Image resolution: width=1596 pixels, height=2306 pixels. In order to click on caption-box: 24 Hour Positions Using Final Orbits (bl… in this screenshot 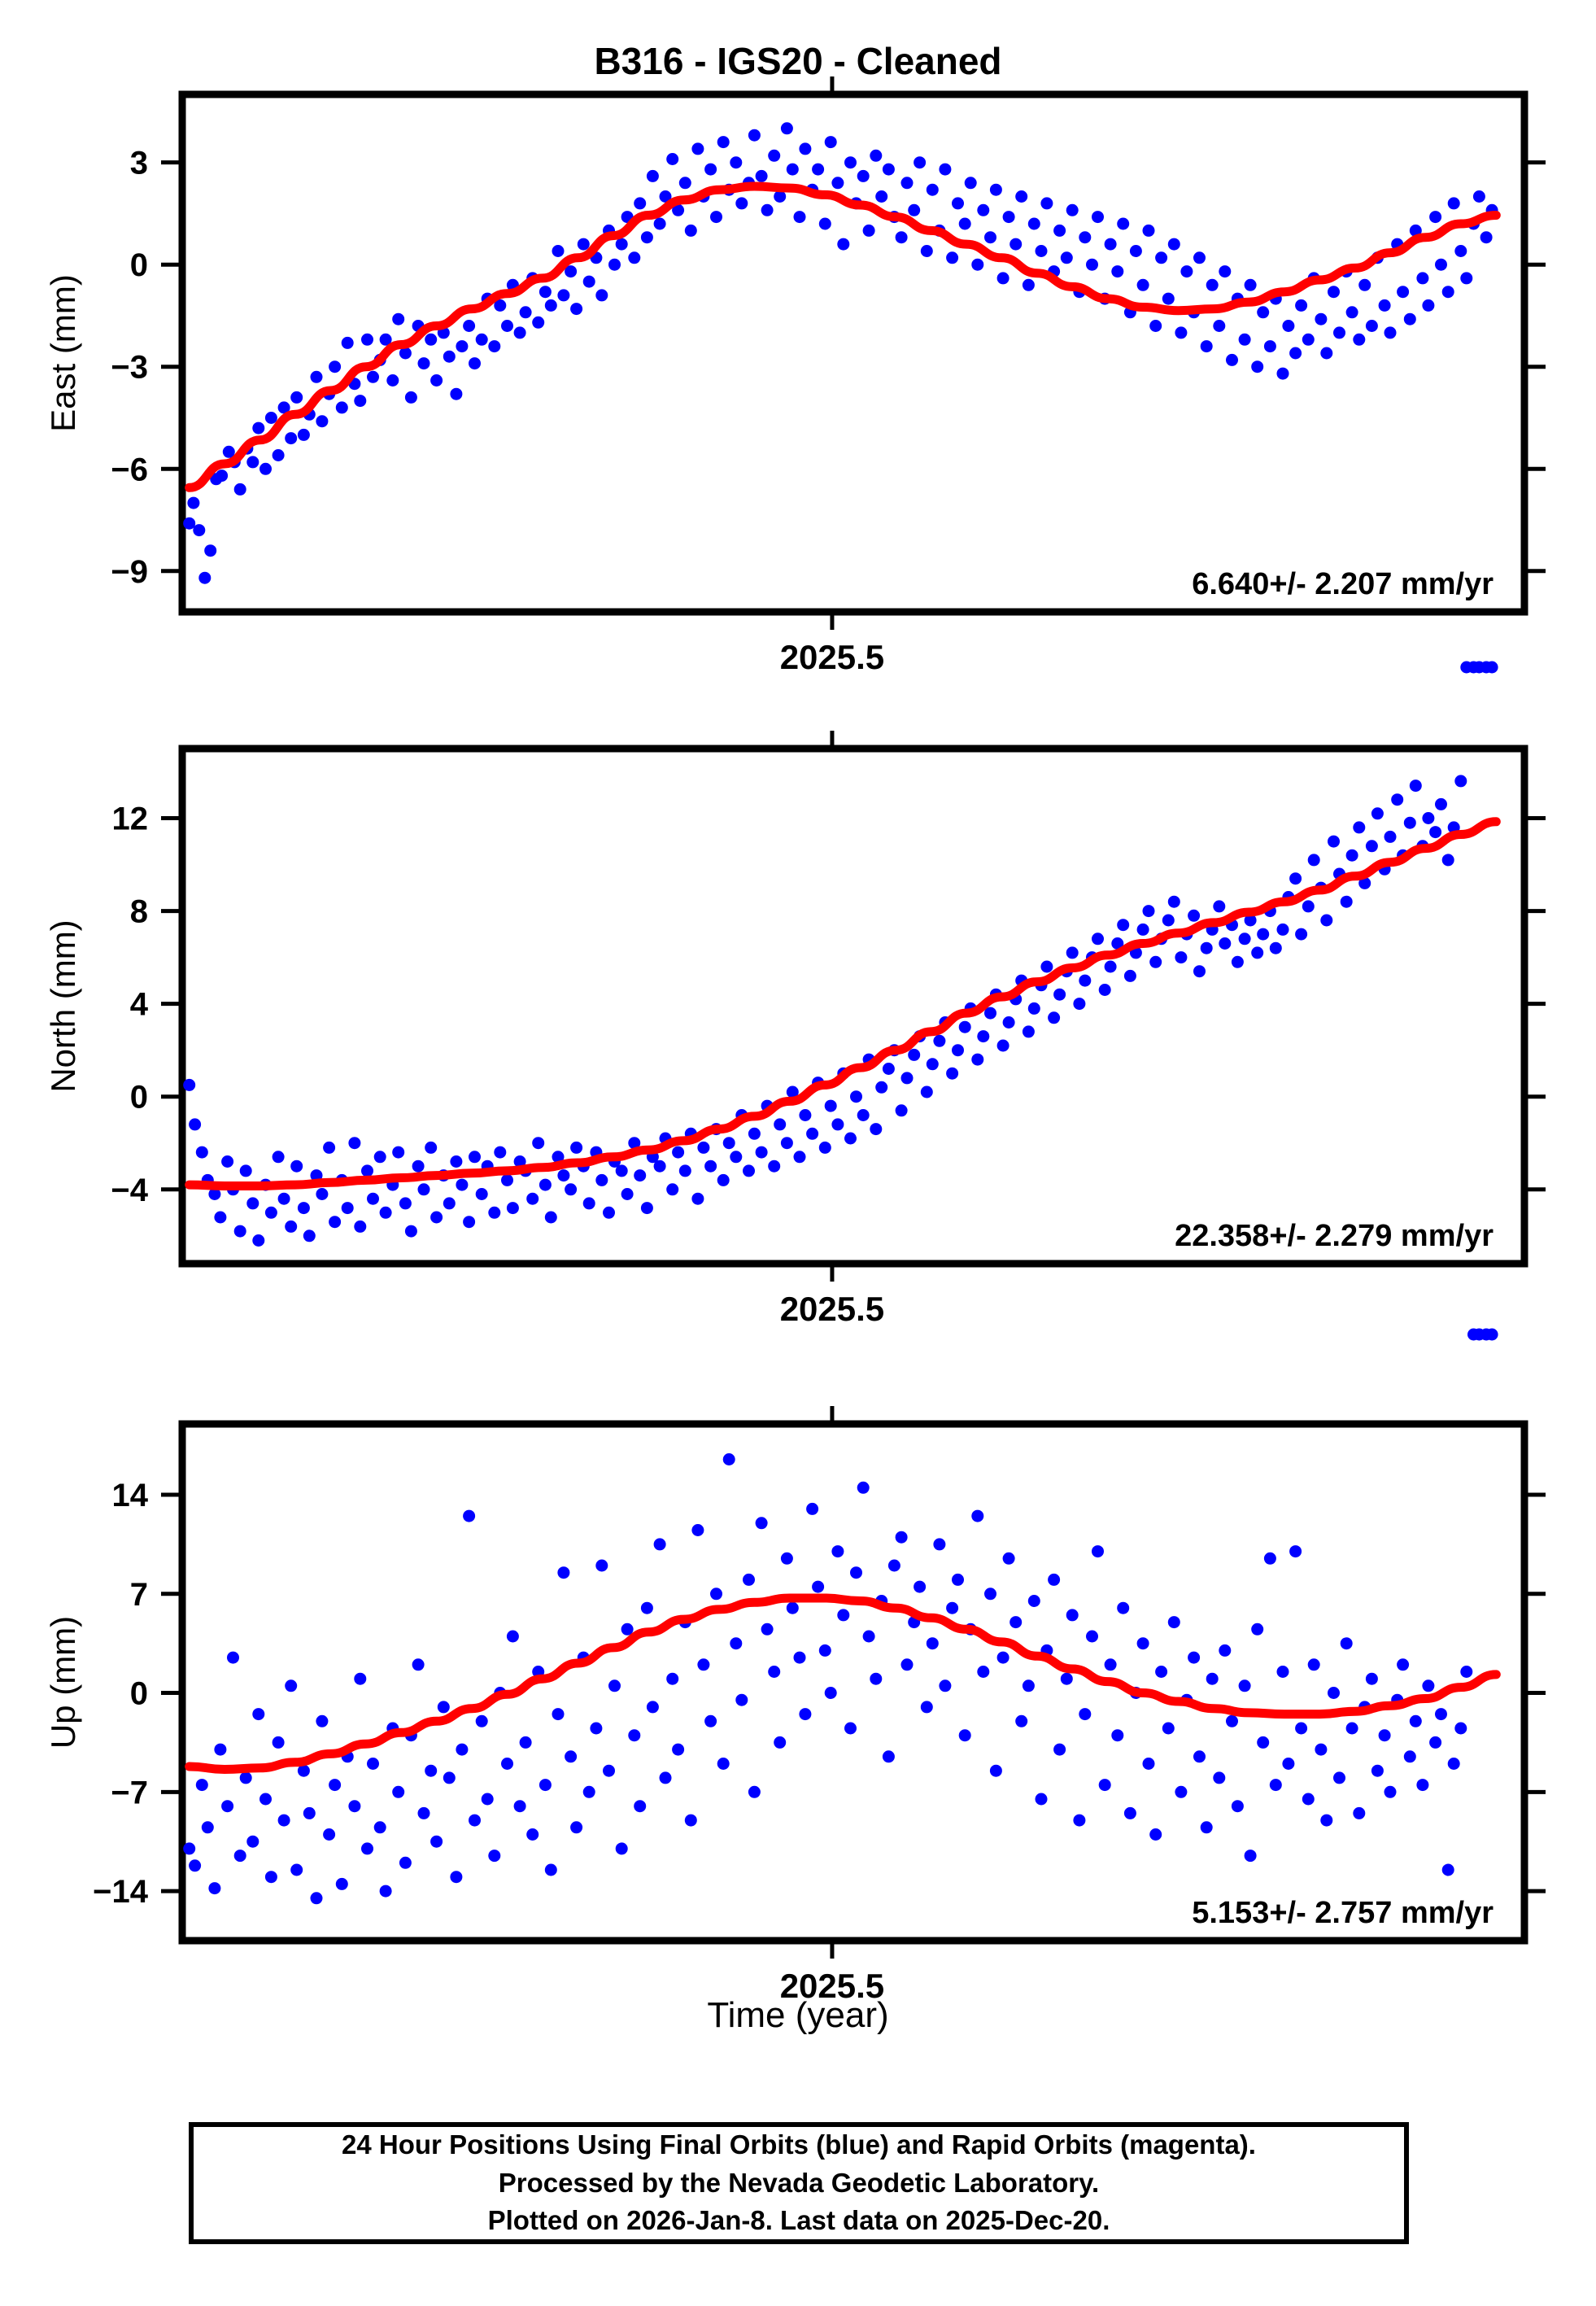, I will do `click(799, 2183)`.